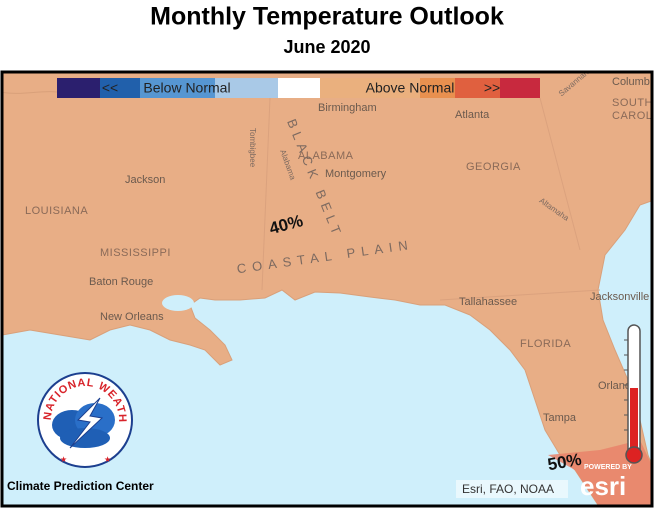 Image resolution: width=655 pixels, height=510 pixels. I want to click on legend-arrow: >>, so click(492, 88).